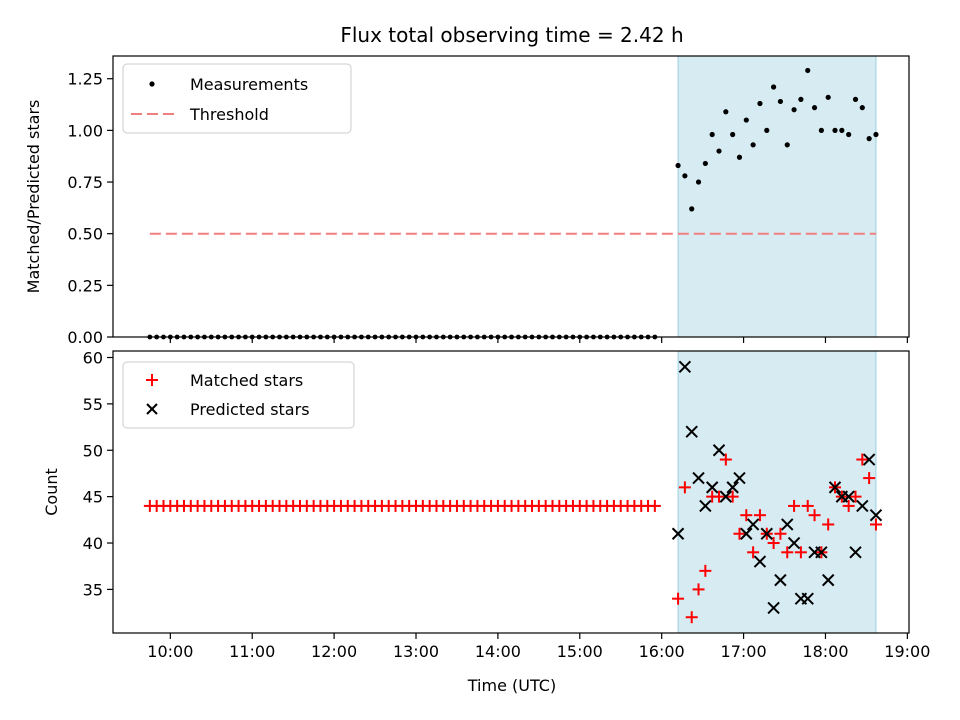 The height and width of the screenshot is (720, 960). I want to click on y-tick-label: 35, so click(93, 589).